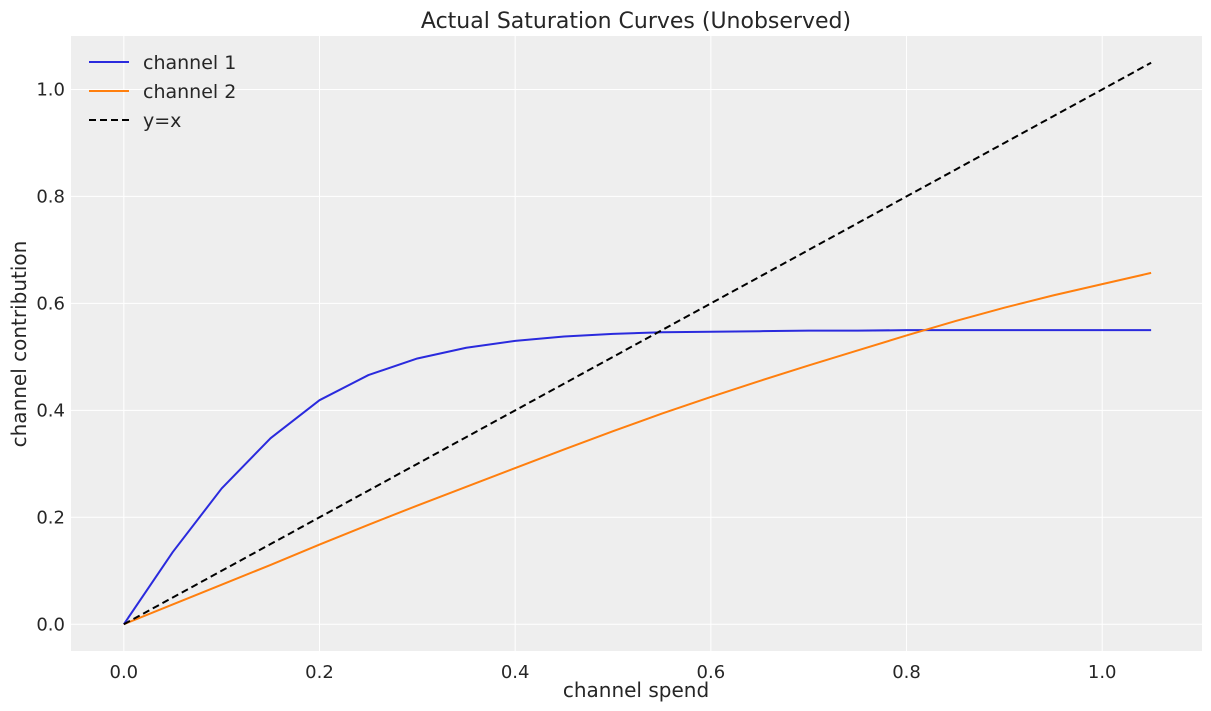  I want to click on y-tick-label: 0.0, so click(50, 624).